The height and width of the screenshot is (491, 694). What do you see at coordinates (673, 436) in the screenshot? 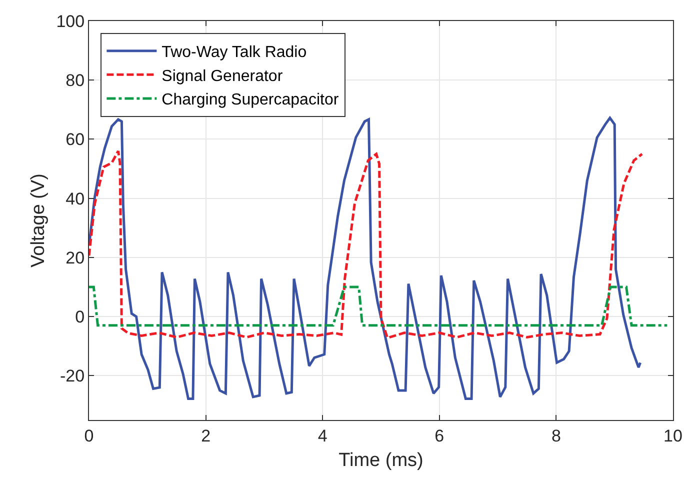
I see `x-tick-label: 10` at bounding box center [673, 436].